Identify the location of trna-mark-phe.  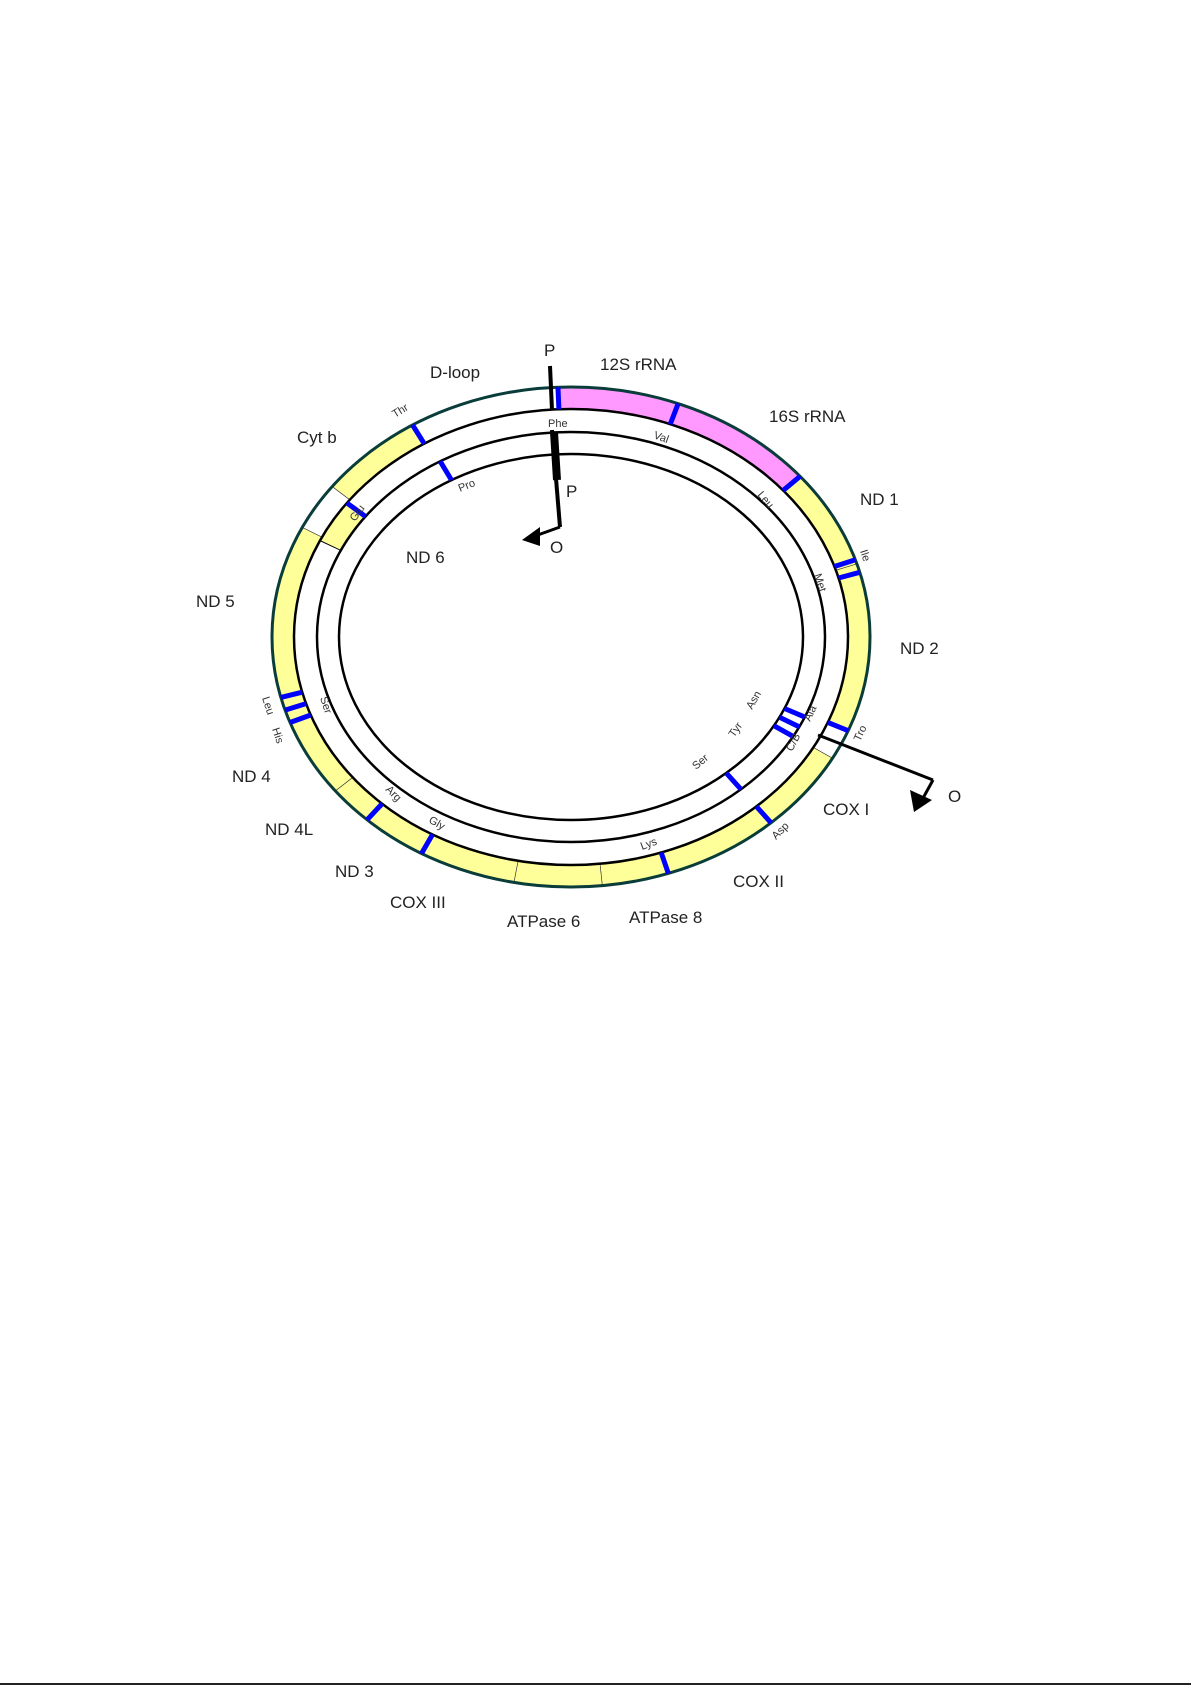
(558, 398).